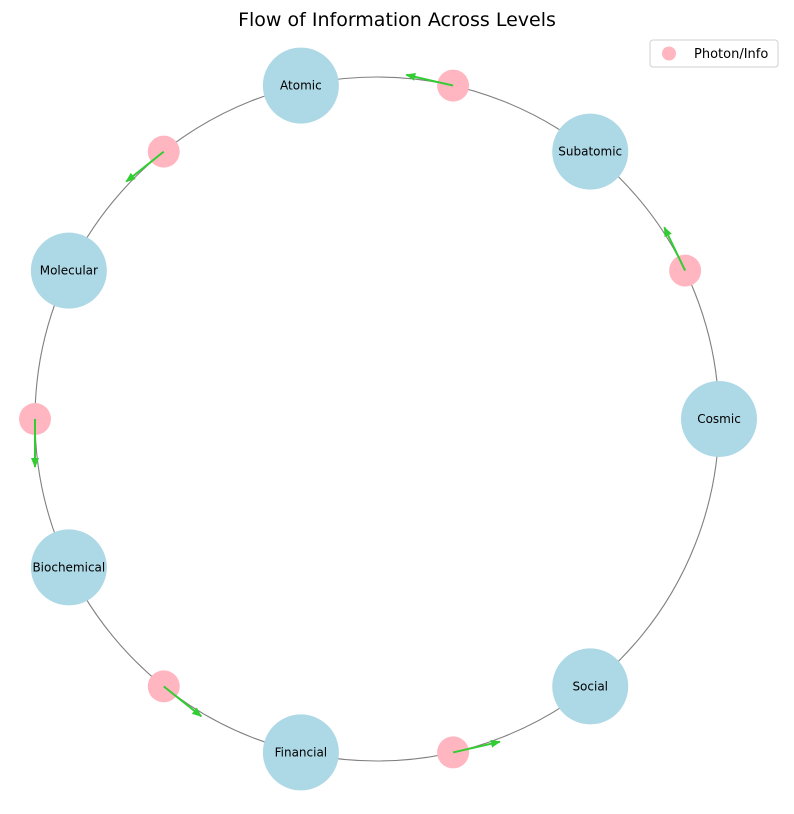 This screenshot has width=794, height=814. What do you see at coordinates (397, 20) in the screenshot?
I see `diagram-title: Flow of Information Across Levels` at bounding box center [397, 20].